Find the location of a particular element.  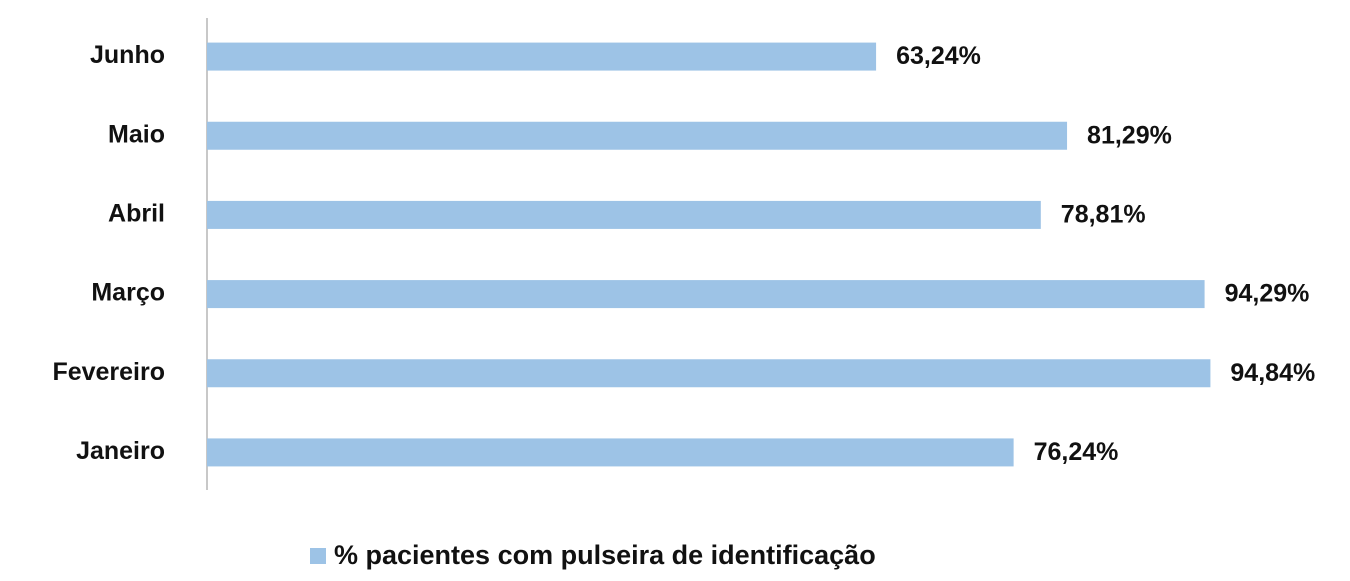

y-tick-label: Março is located at coordinates (128, 293).